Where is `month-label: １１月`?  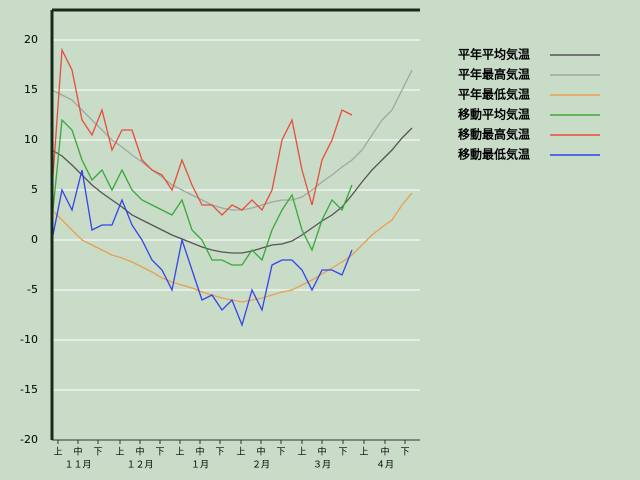
month-label: １１月 is located at coordinates (77, 465).